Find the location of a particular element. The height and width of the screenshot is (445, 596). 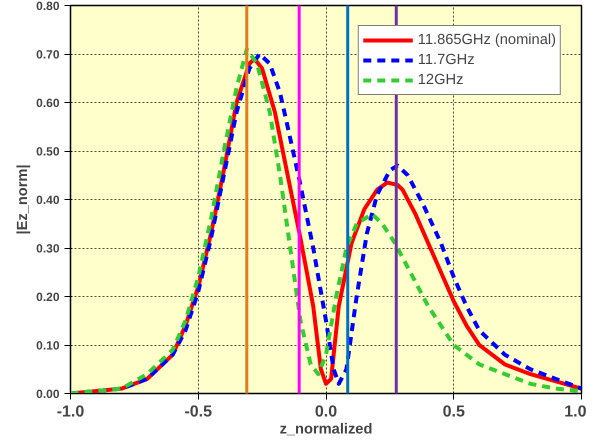

x-tick-label: 1.0 is located at coordinates (575, 412).